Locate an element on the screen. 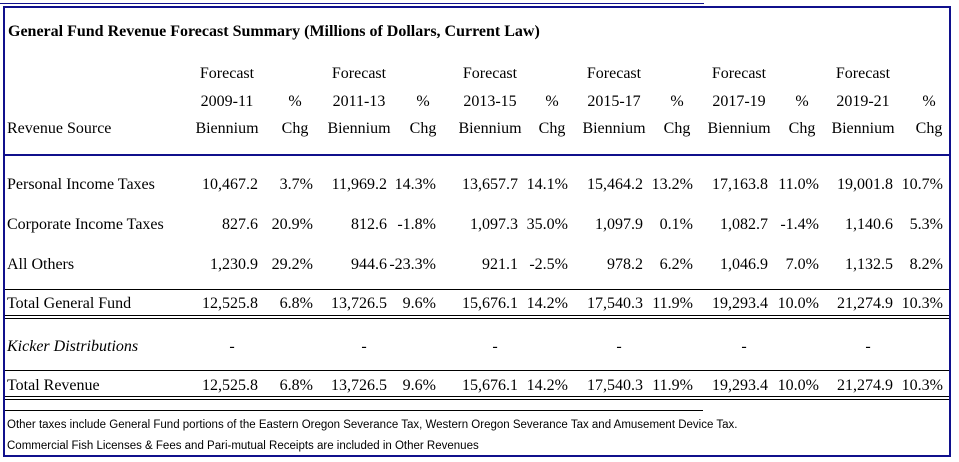 The height and width of the screenshot is (462, 959). total-general-fund-double-rule-bottom is located at coordinates (477, 318).